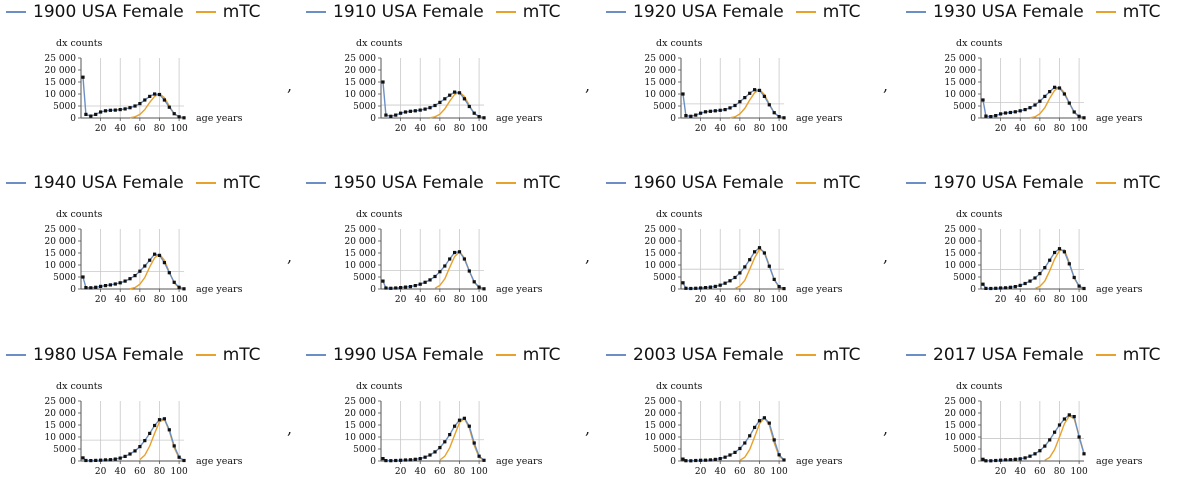  I want to click on legend-swatch-mtc, so click(205, 12).